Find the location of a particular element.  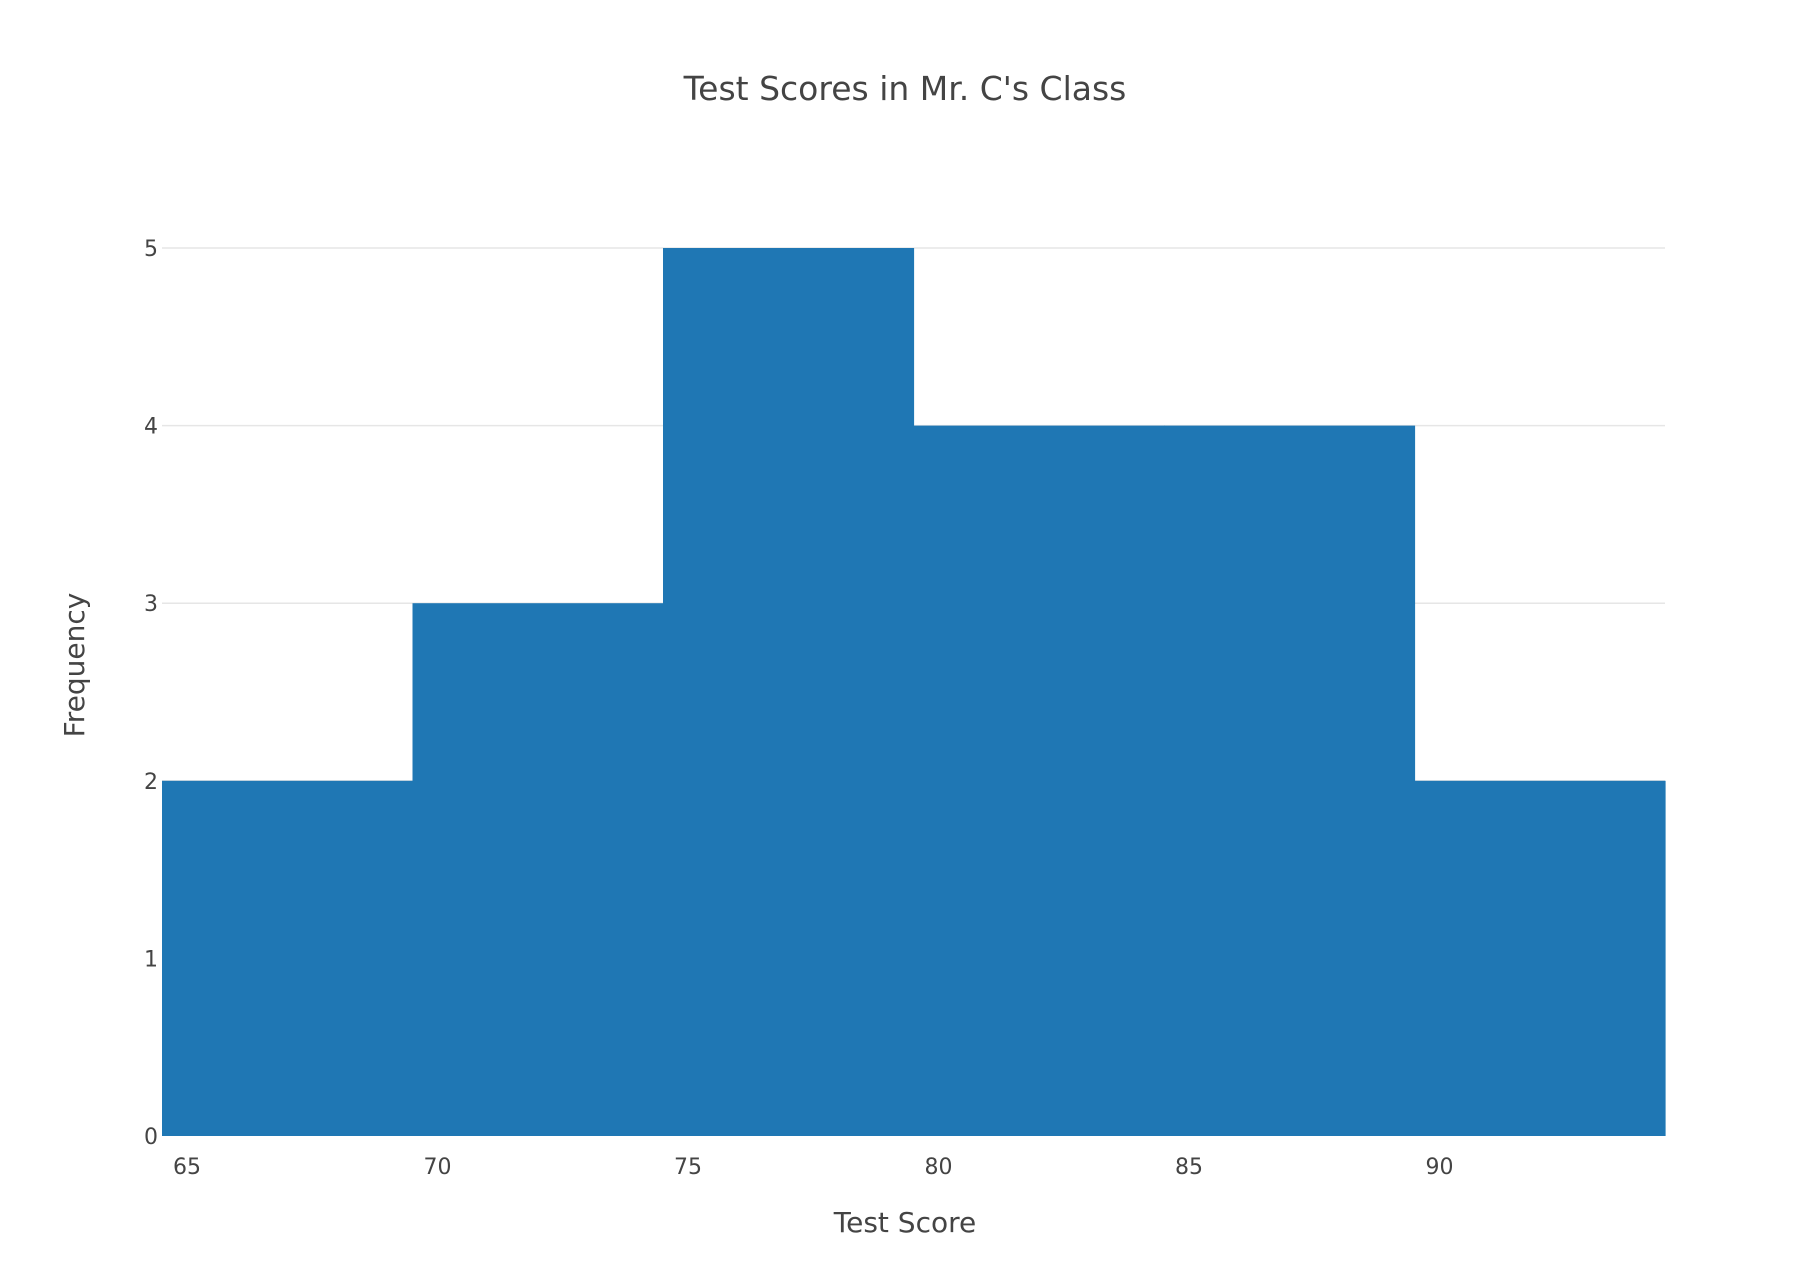

x-axis-ticks: 65 70 75 80 85 90 is located at coordinates (813, 1167).